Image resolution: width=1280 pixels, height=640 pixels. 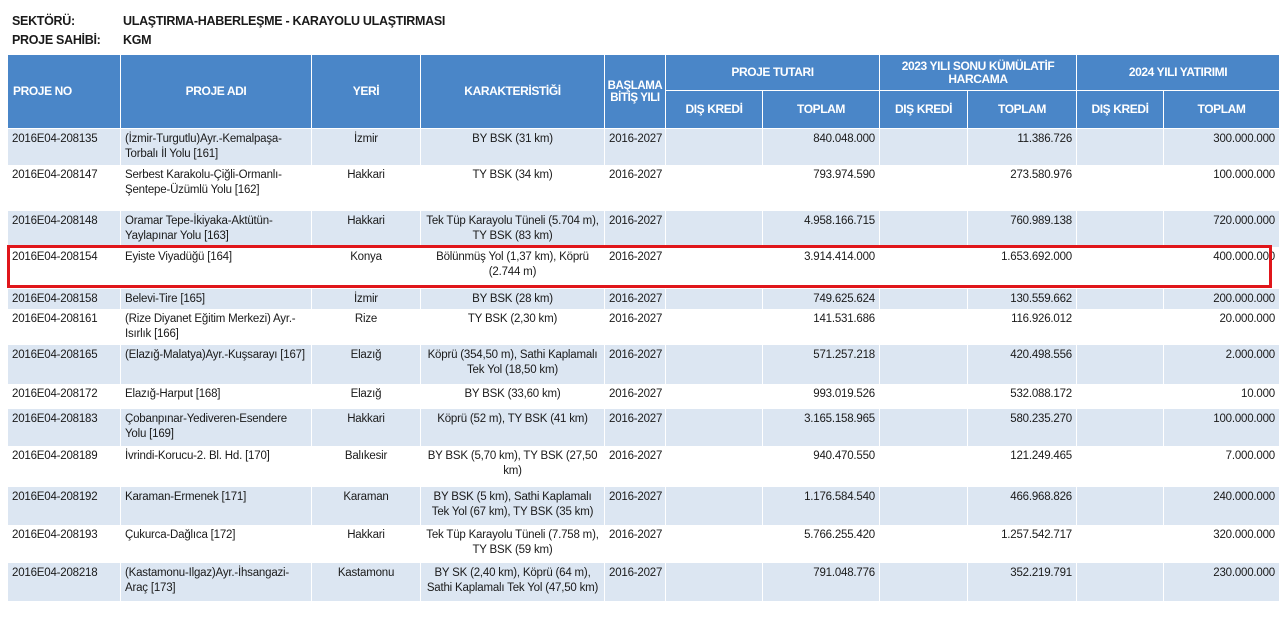 I want to click on header-kh-toplam: TOPLAM, so click(x=1022, y=109).